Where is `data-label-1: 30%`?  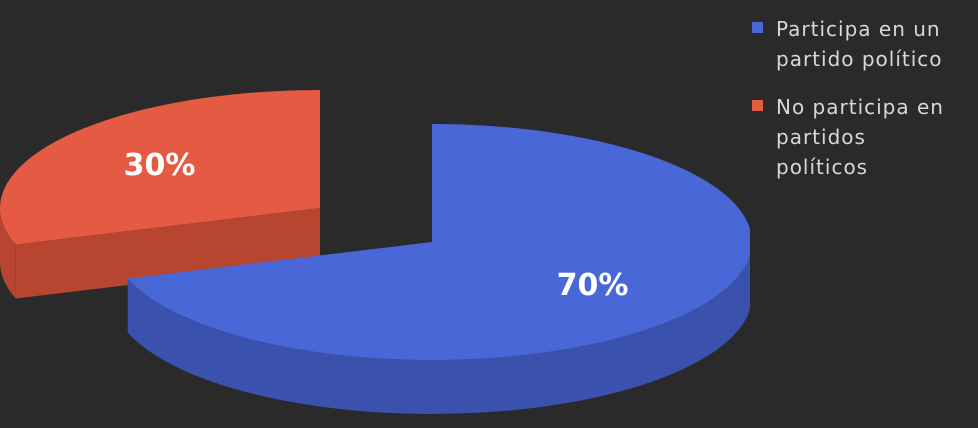 data-label-1: 30% is located at coordinates (160, 165).